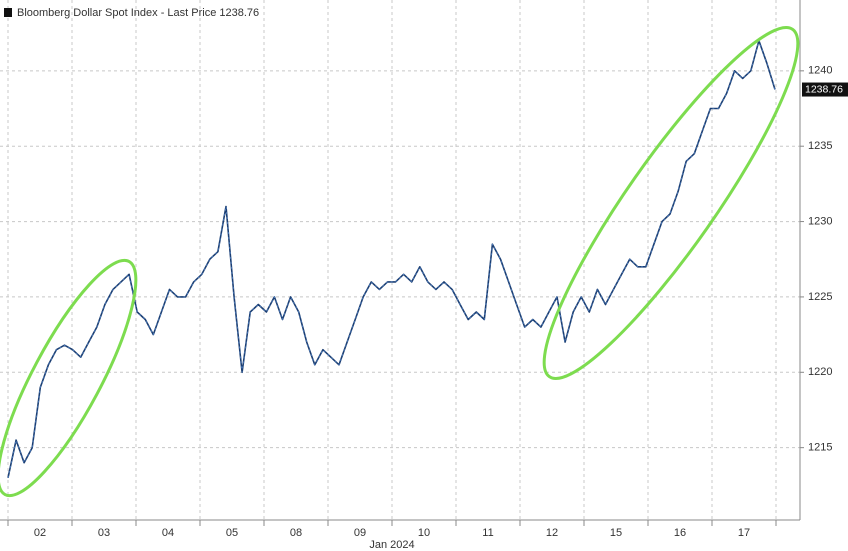 The height and width of the screenshot is (551, 848). What do you see at coordinates (296, 533) in the screenshot?
I see `x-tick-label: 08` at bounding box center [296, 533].